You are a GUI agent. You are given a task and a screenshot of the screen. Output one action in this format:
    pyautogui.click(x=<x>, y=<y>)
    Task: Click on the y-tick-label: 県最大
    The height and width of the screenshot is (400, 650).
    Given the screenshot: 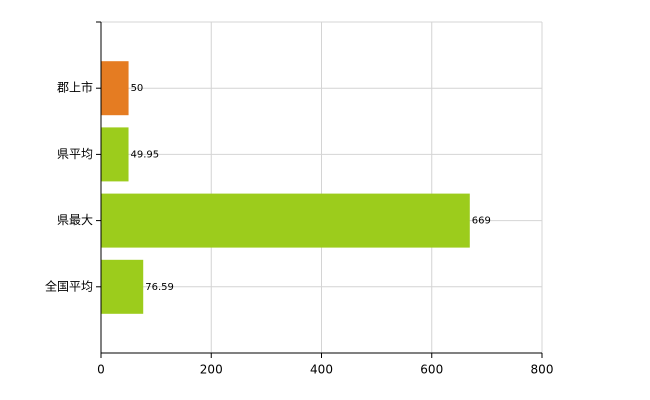 What is the action you would take?
    pyautogui.click(x=75, y=220)
    